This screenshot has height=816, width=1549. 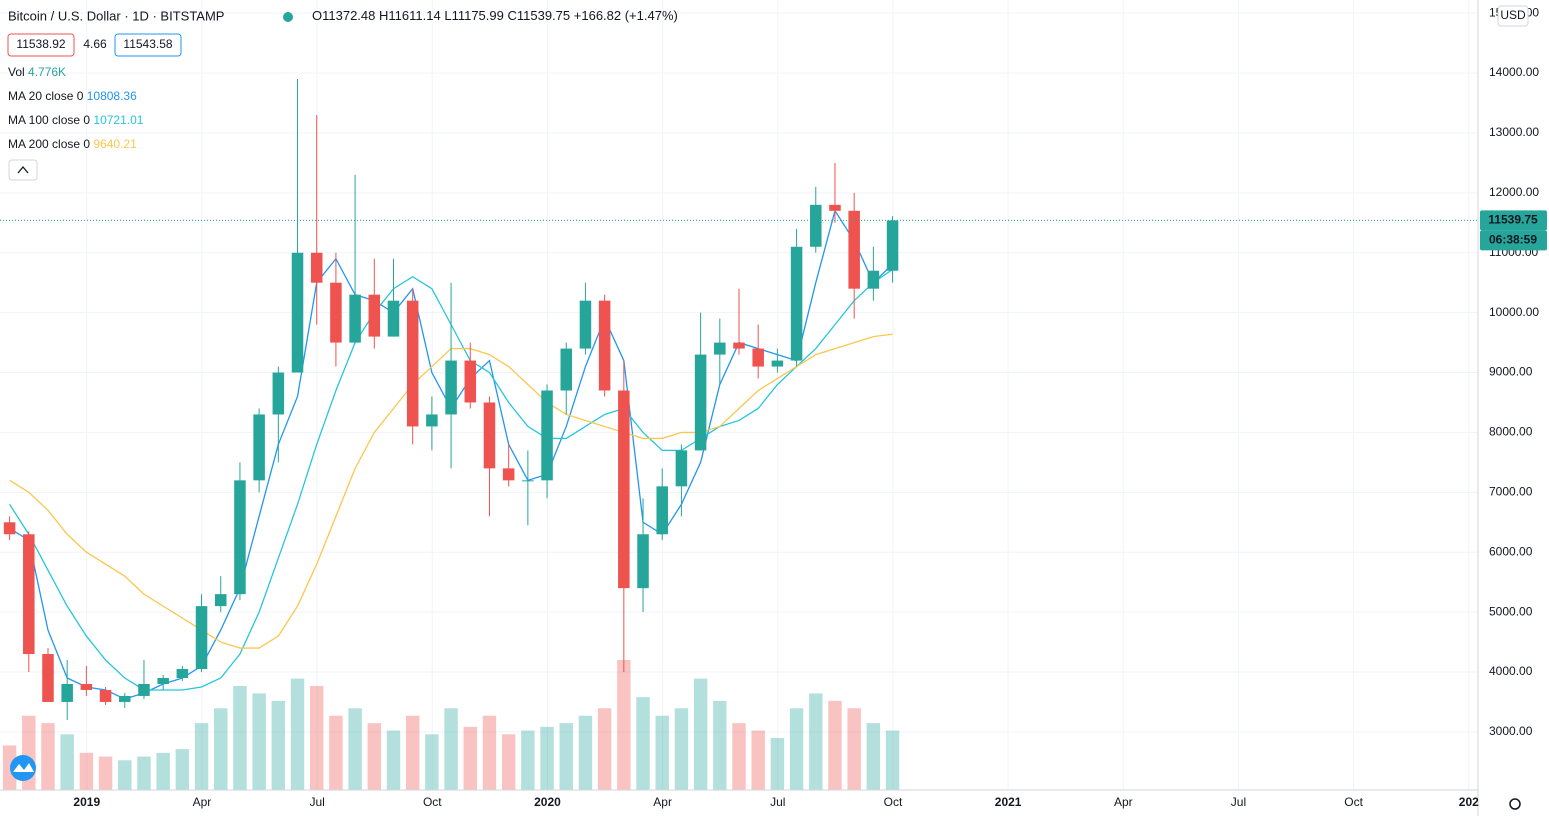 What do you see at coordinates (1514, 192) in the screenshot?
I see `y-tick-label: 12000.00` at bounding box center [1514, 192].